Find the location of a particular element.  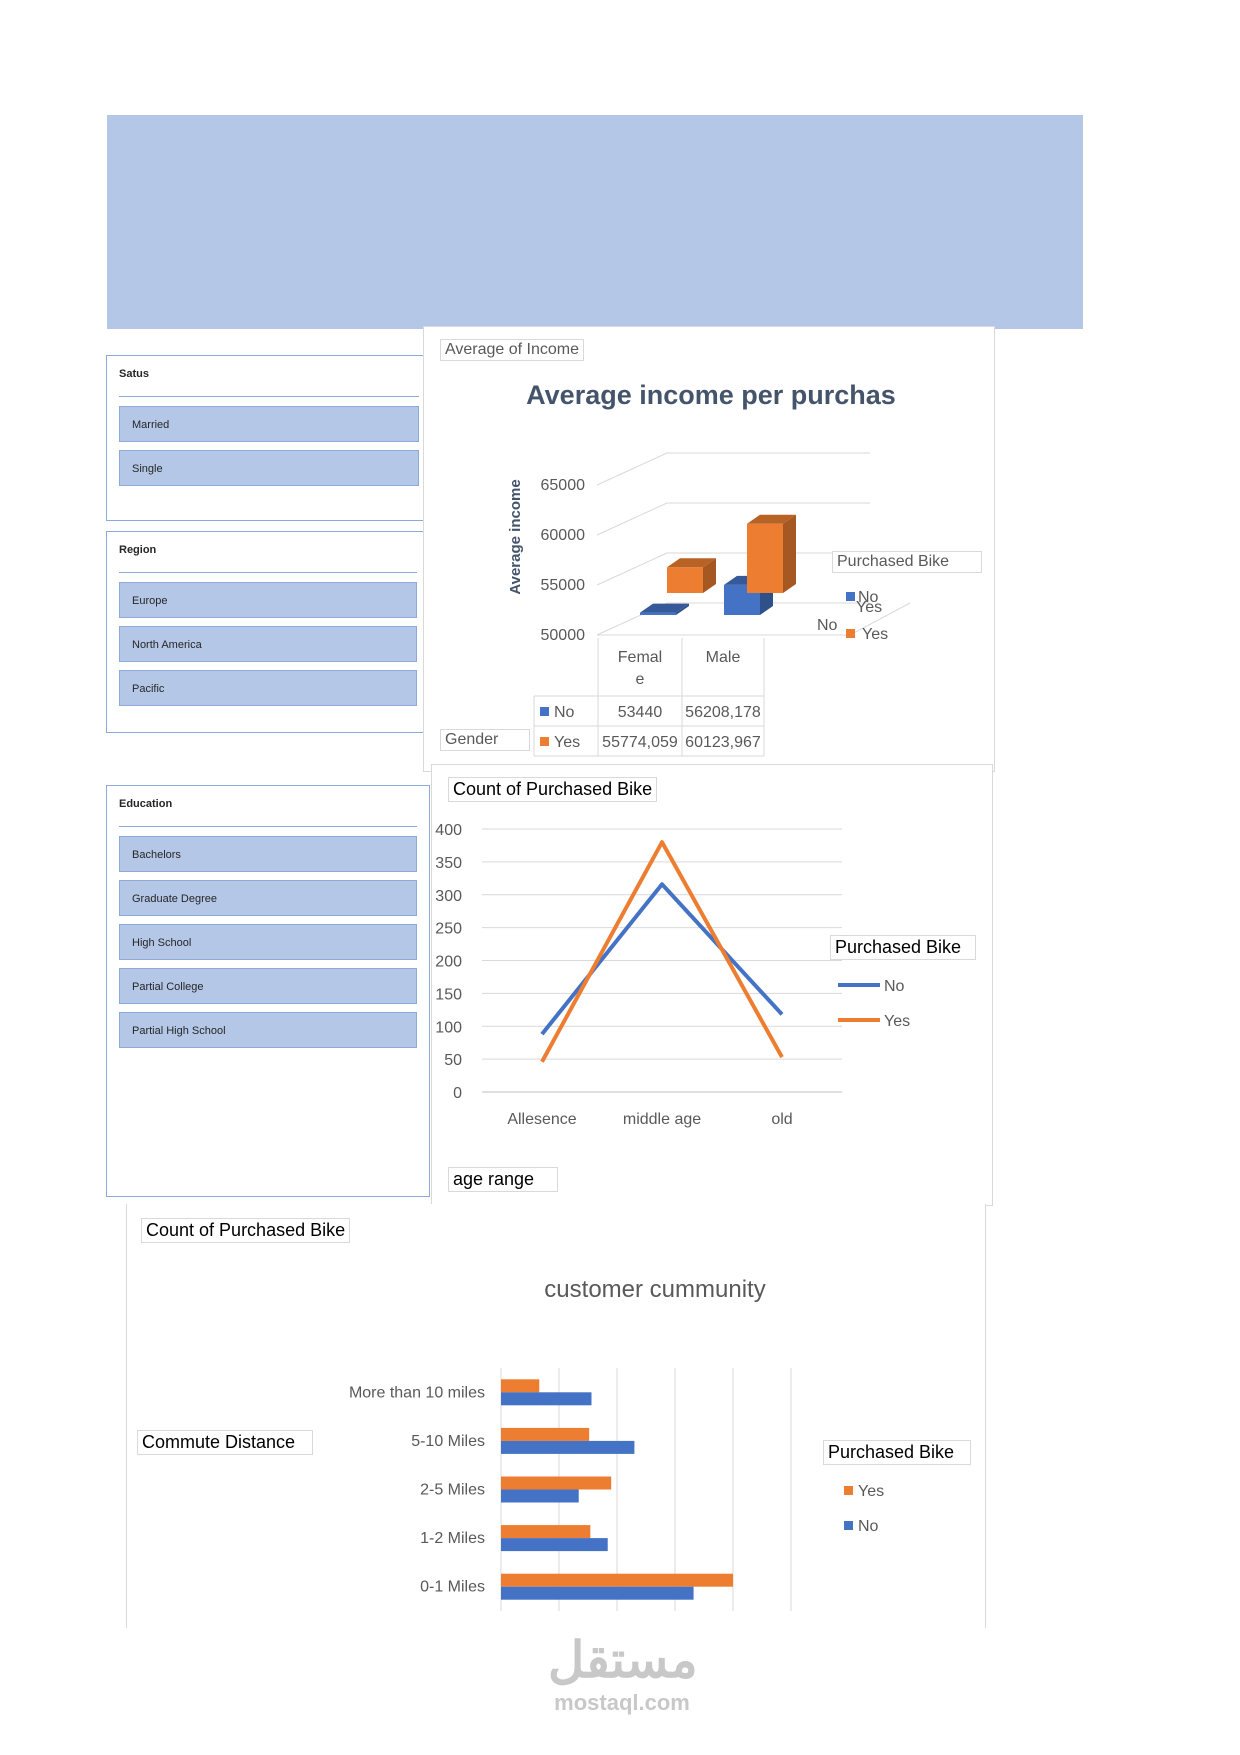

y-tick-label: 55000 is located at coordinates (563, 585).